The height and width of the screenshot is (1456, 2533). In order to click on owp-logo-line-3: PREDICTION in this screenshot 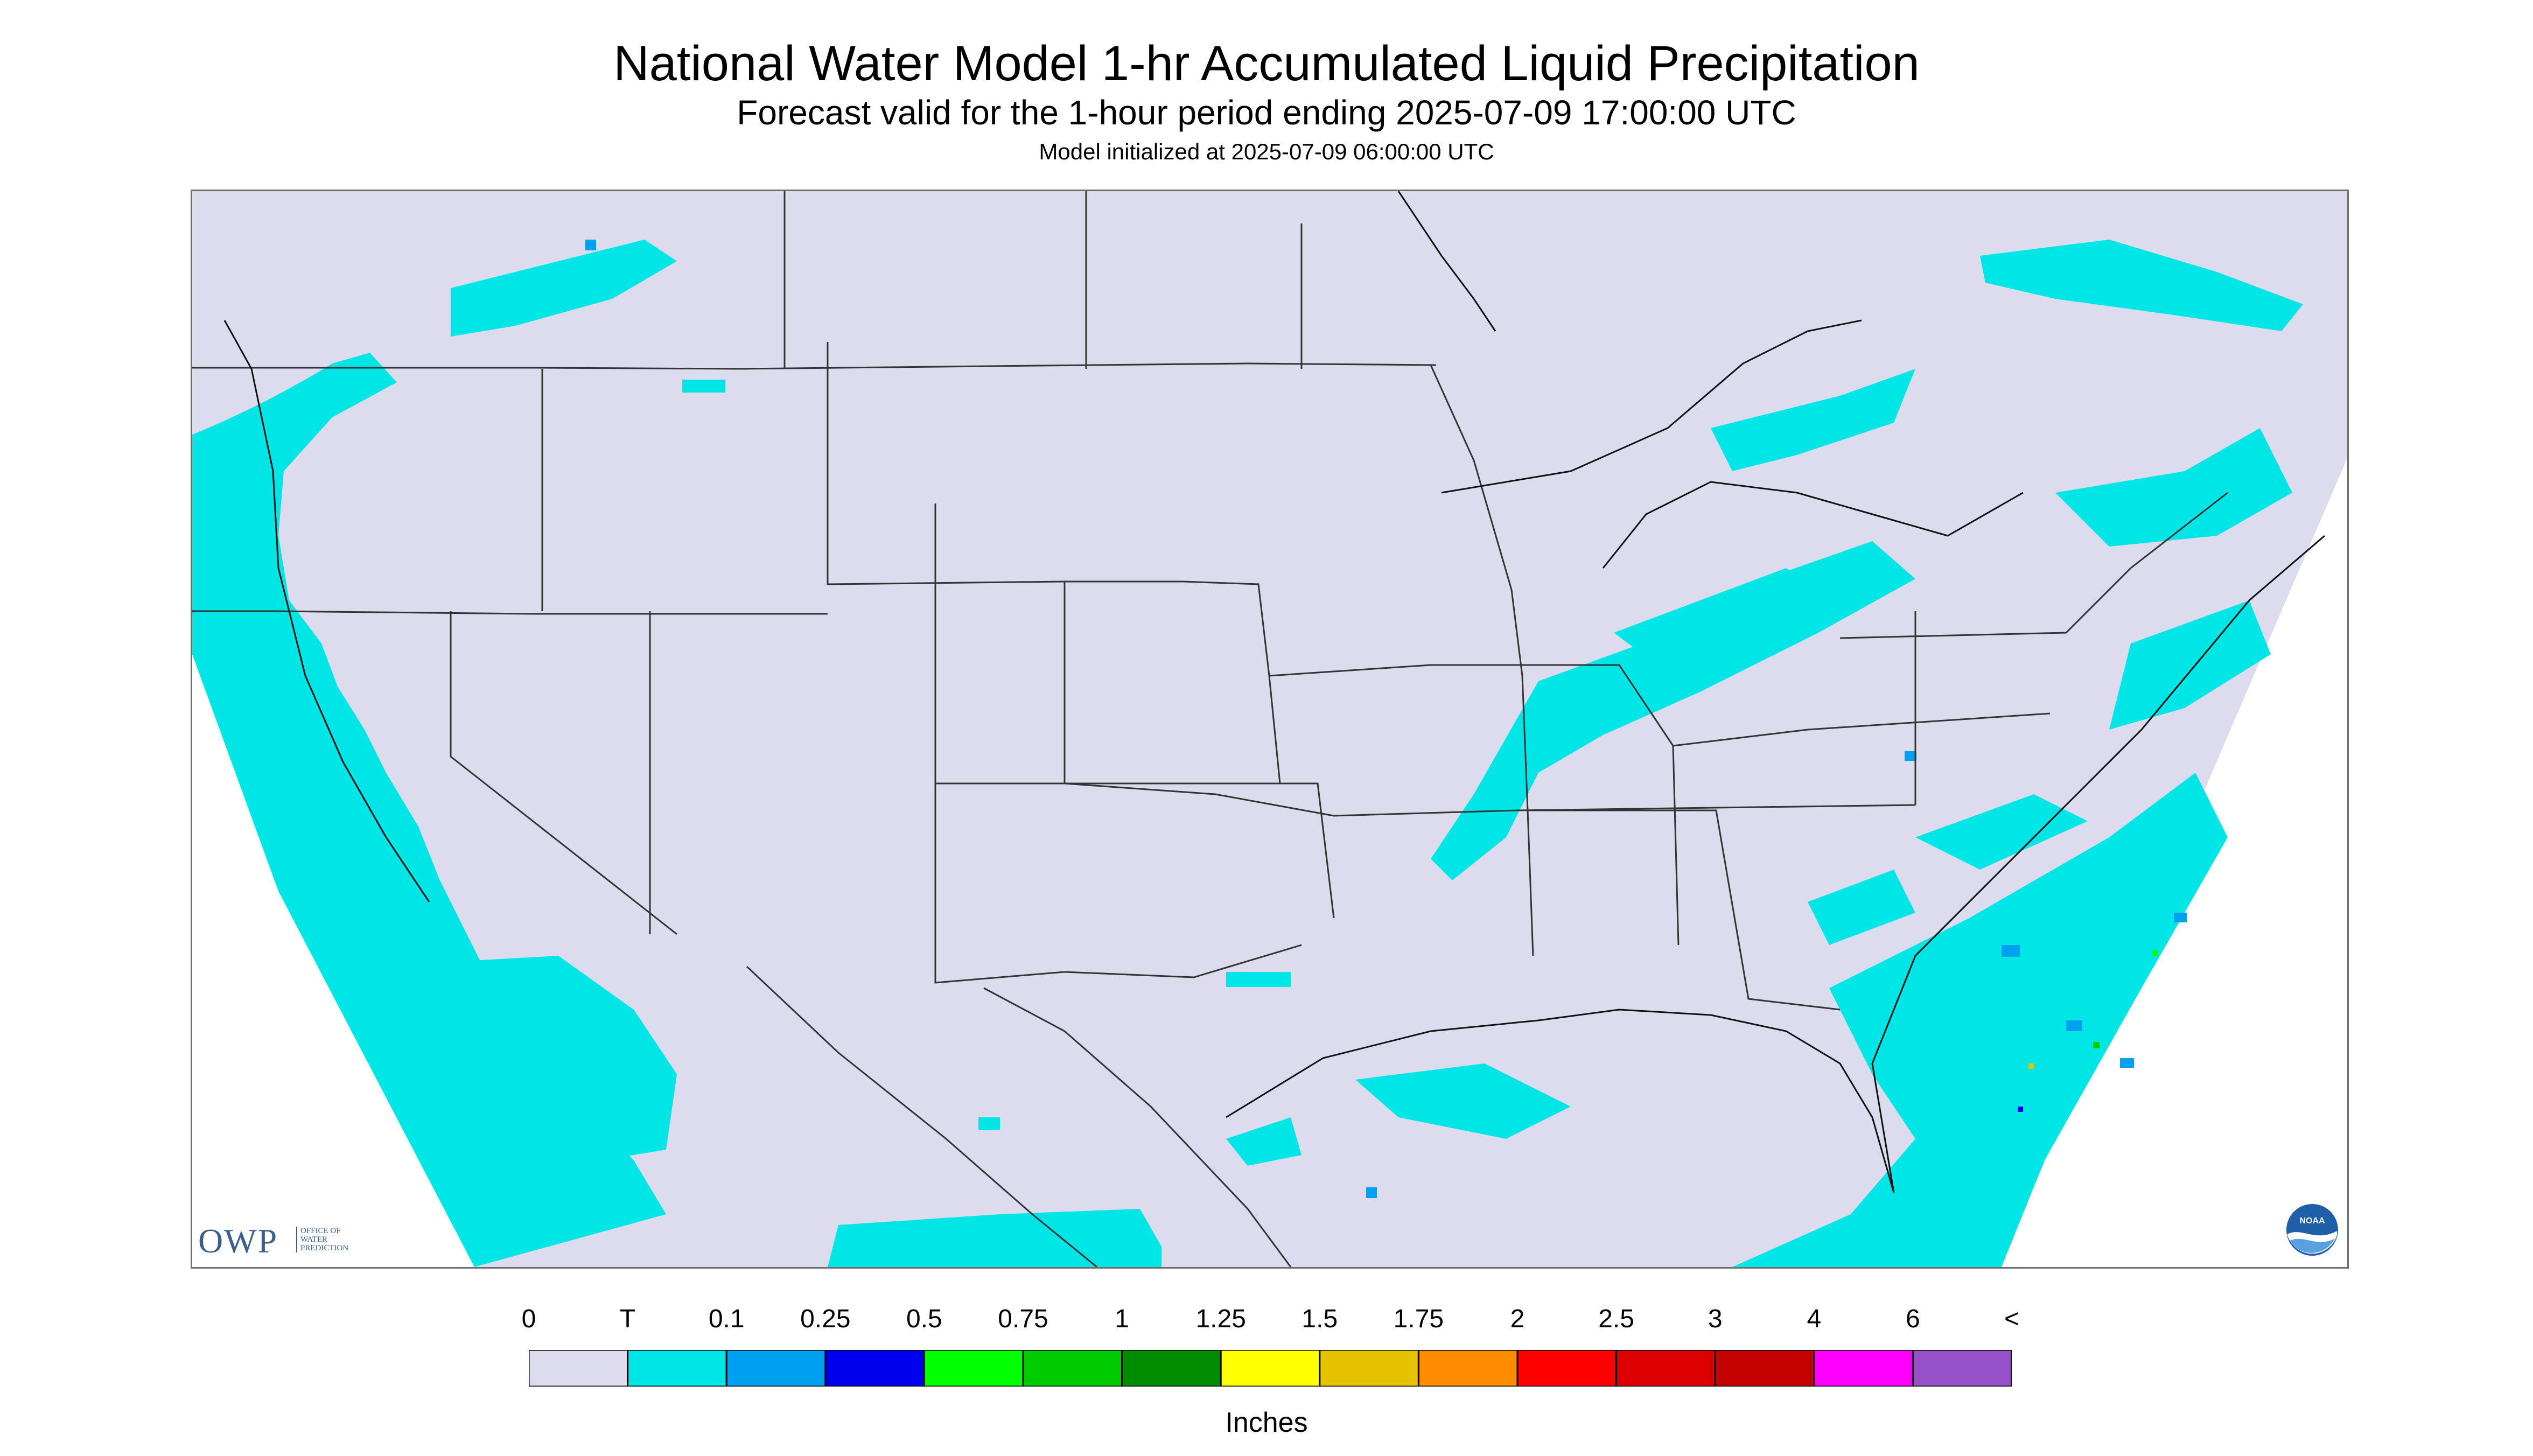, I will do `click(325, 1248)`.